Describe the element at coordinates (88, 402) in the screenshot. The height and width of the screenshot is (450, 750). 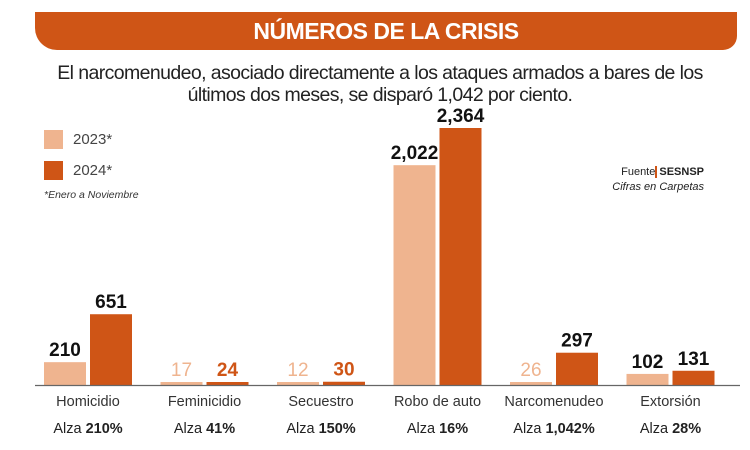
I see `category-label: Homicidio` at that location.